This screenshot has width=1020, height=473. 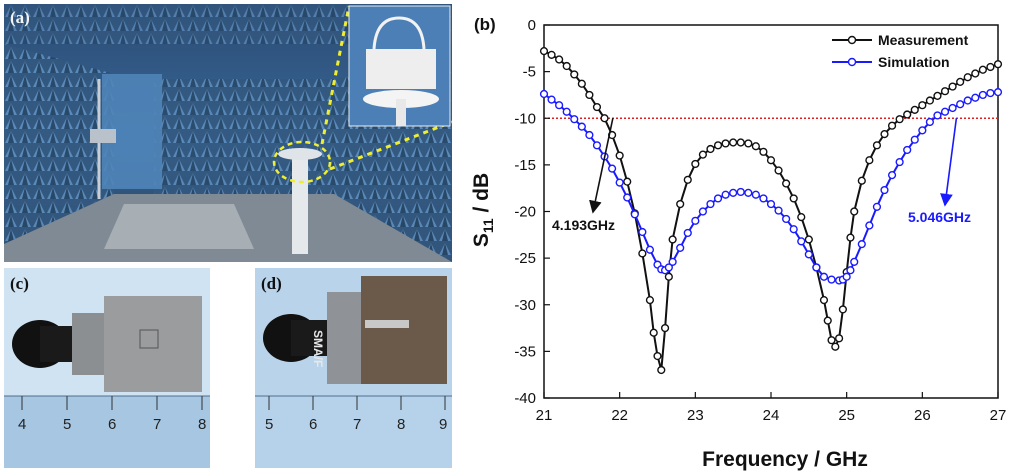 I want to click on panel-label-a: (a), so click(x=20, y=17).